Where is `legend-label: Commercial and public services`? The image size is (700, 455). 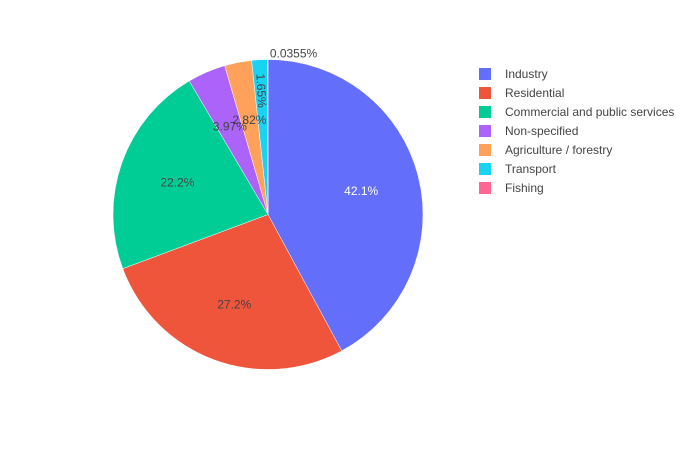
legend-label: Commercial and public services is located at coordinates (589, 112).